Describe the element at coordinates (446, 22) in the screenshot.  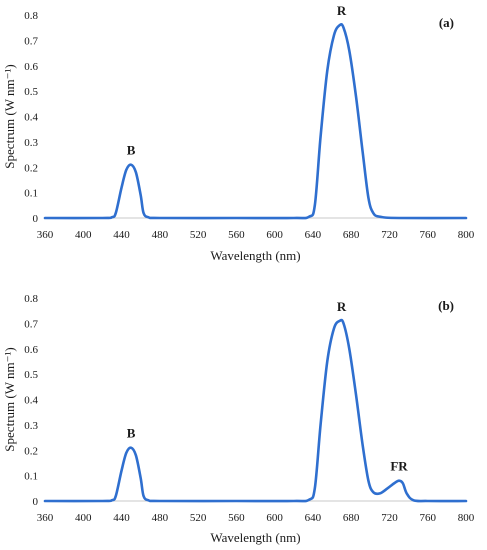
I see `panel-label: (a)` at that location.